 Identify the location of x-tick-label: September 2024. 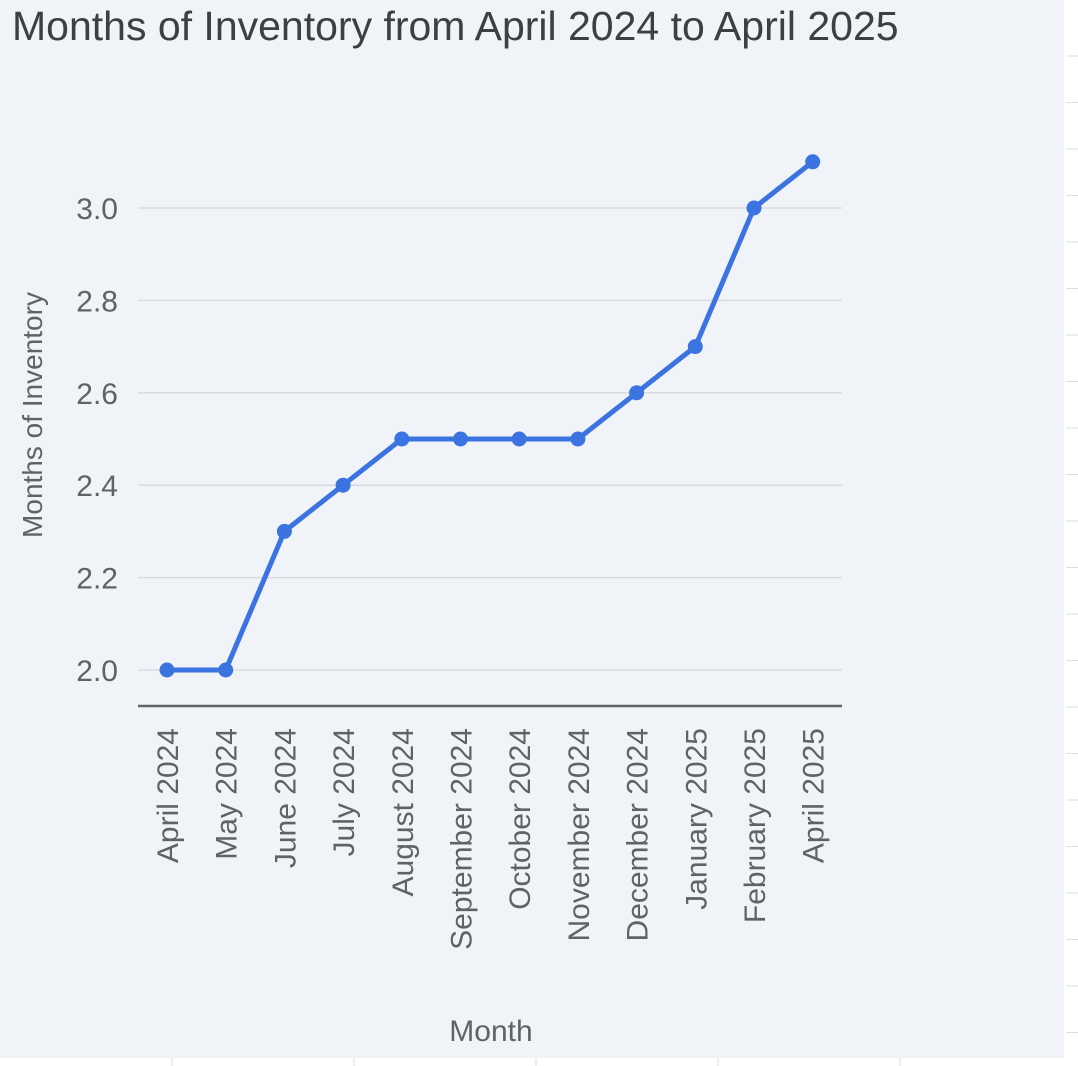
(462, 839).